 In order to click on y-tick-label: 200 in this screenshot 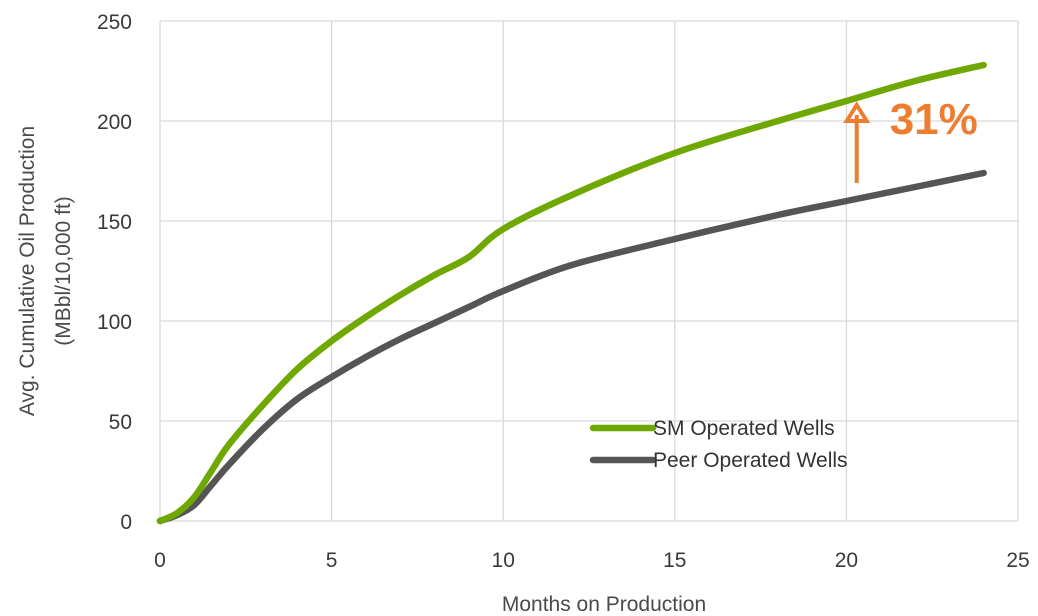, I will do `click(114, 122)`.